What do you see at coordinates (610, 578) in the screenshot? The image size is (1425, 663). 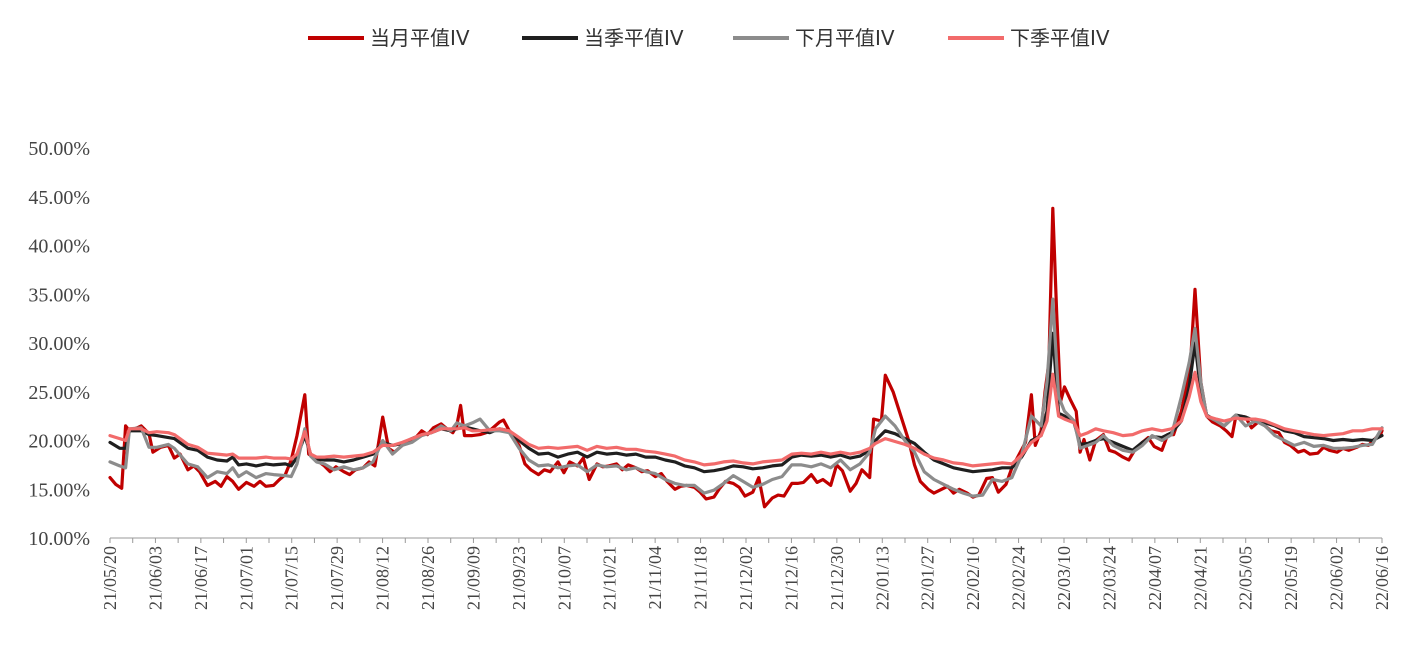 I see `x-tick-label: 21/10/21` at bounding box center [610, 578].